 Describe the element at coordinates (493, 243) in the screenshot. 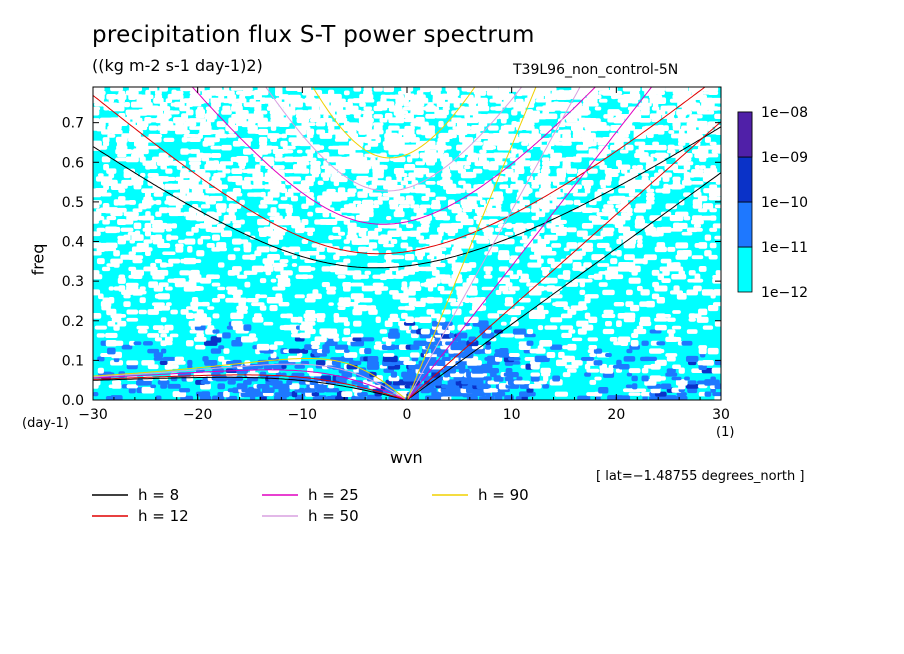

I see `kelvin-curve` at that location.